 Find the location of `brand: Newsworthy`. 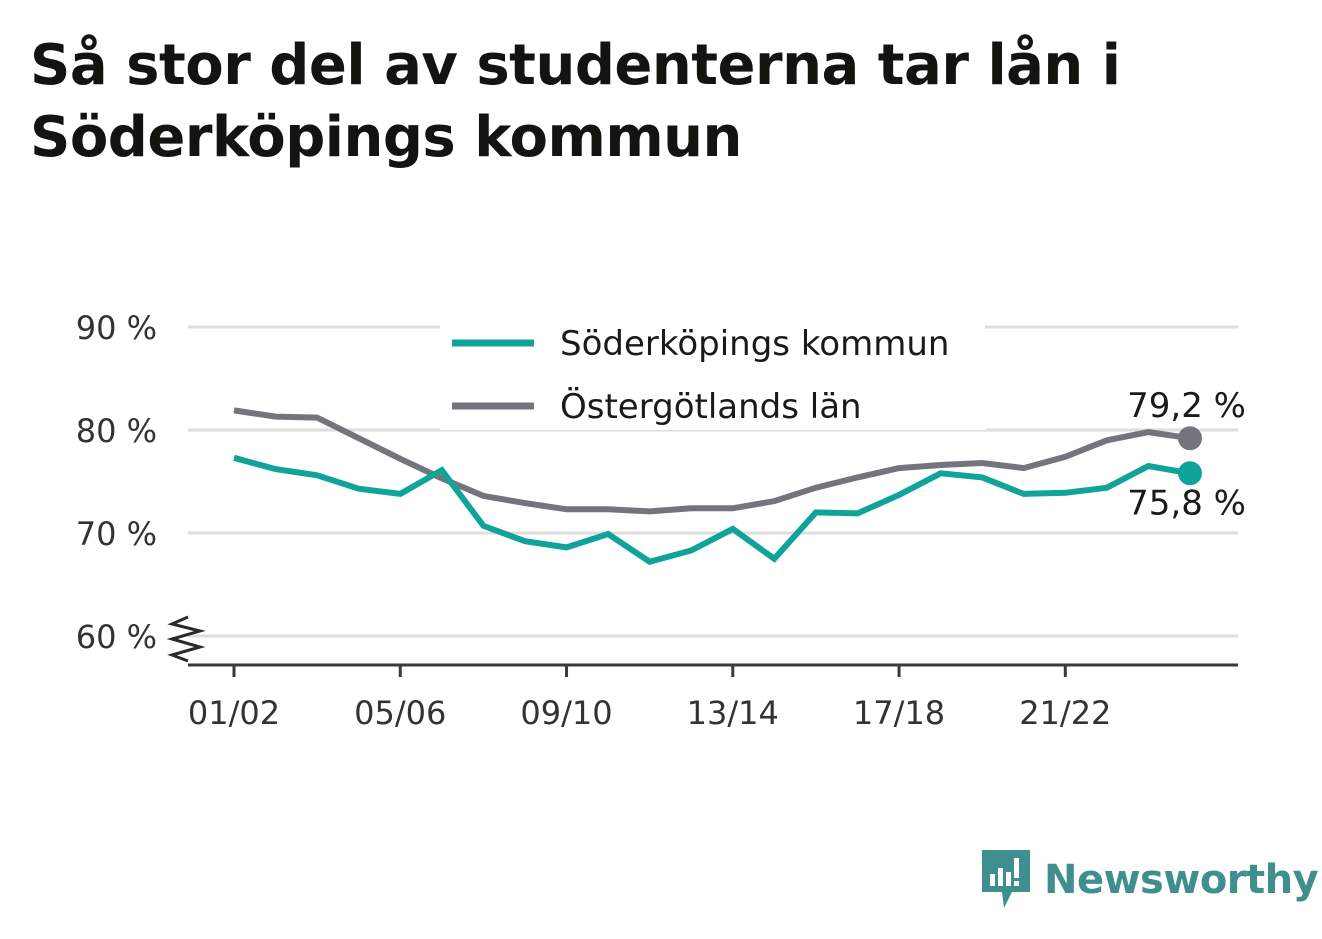

brand: Newsworthy is located at coordinates (1150, 880).